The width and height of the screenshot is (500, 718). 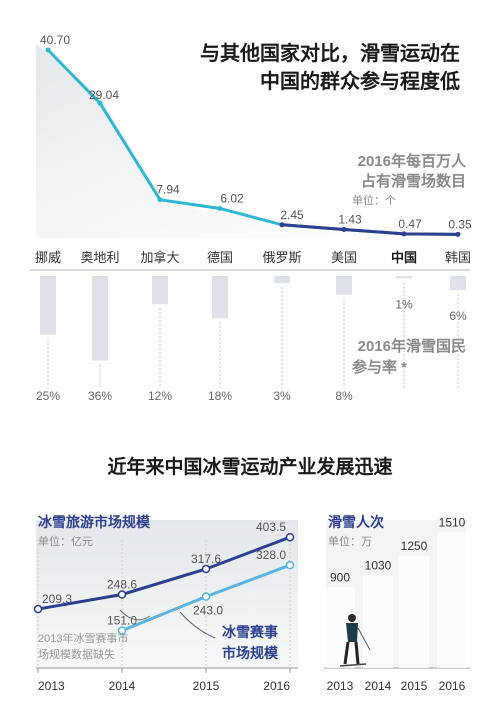 What do you see at coordinates (271, 527) in the screenshot?
I see `chart3-value-label: 403.5` at bounding box center [271, 527].